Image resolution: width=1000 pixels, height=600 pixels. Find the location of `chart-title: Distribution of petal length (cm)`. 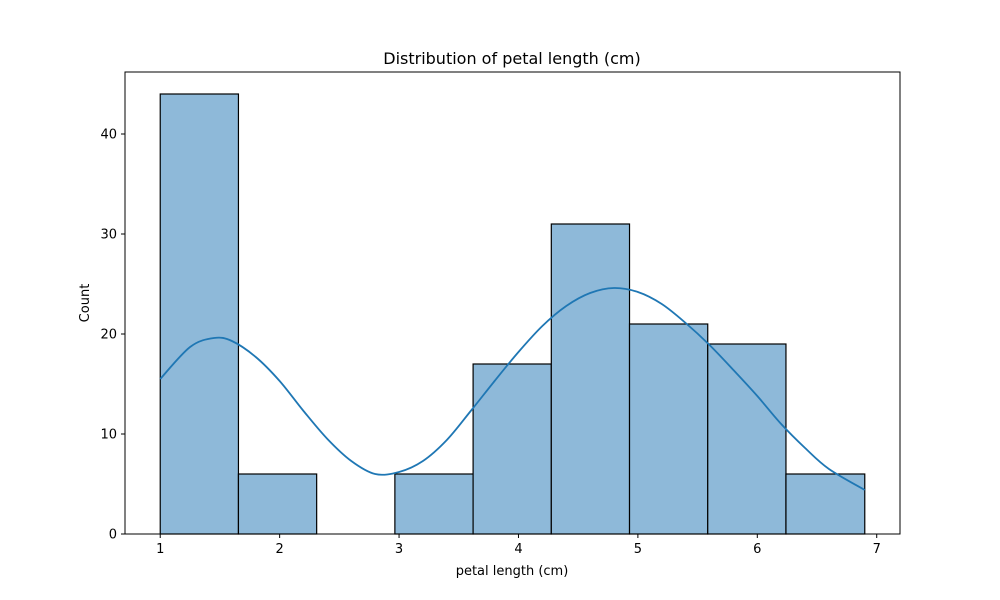

chart-title: Distribution of petal length (cm) is located at coordinates (512, 58).